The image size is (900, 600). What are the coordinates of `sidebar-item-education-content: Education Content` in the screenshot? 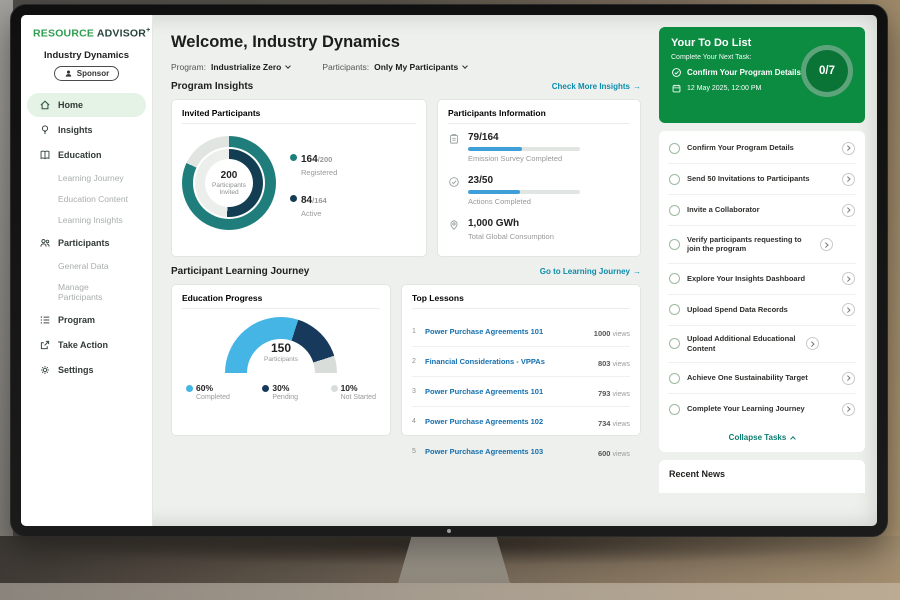 It's located at (86, 199).